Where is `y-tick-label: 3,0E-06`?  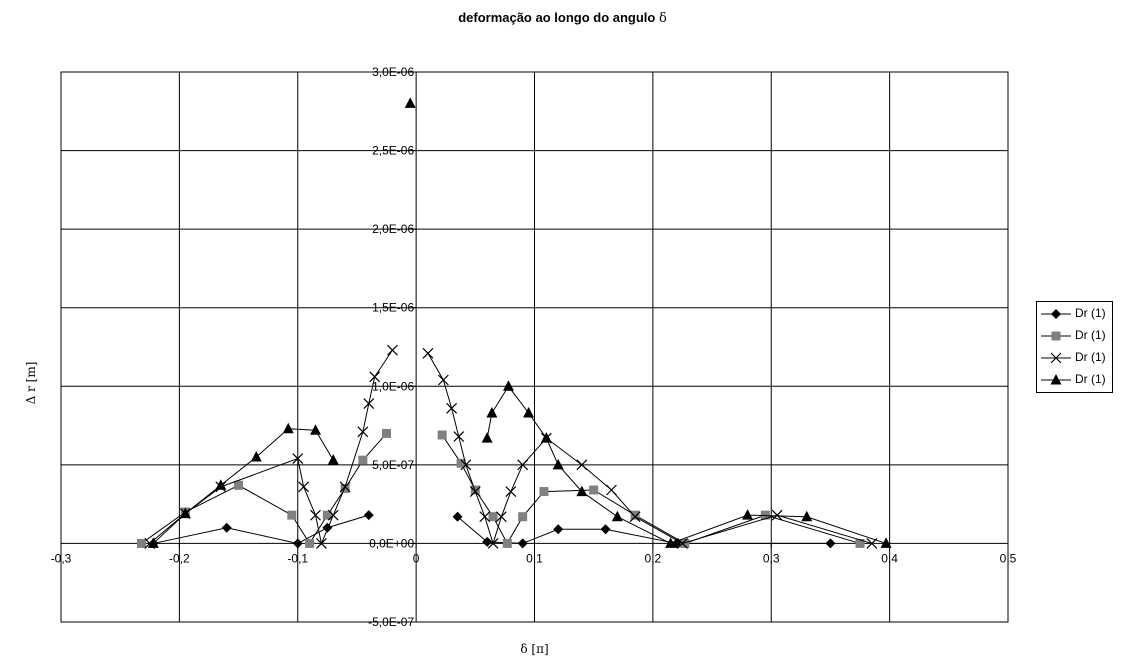 y-tick-label: 3,0E-06 is located at coordinates (393, 72).